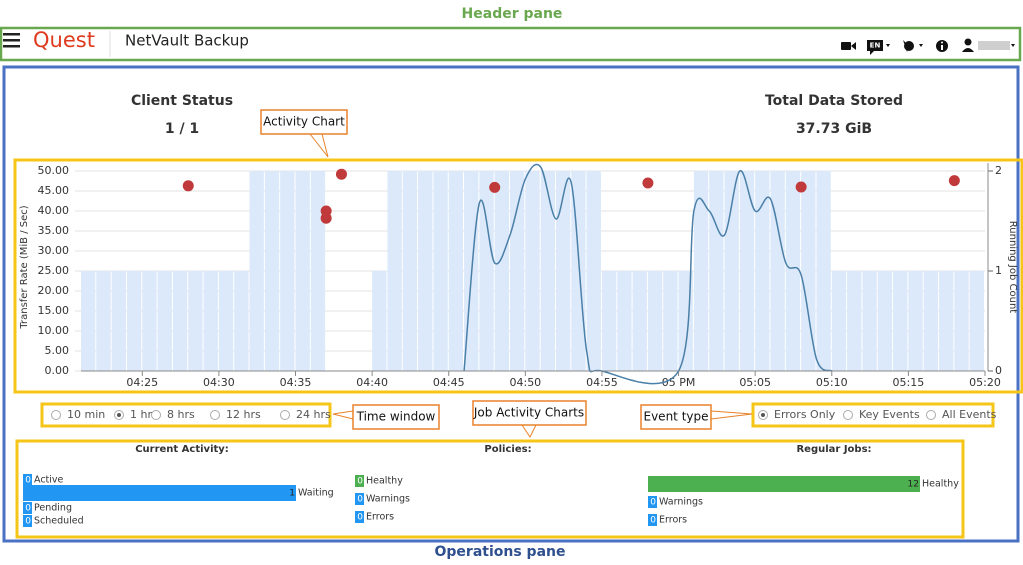 The height and width of the screenshot is (565, 1023). I want to click on callout: Activity Chart, so click(304, 133).